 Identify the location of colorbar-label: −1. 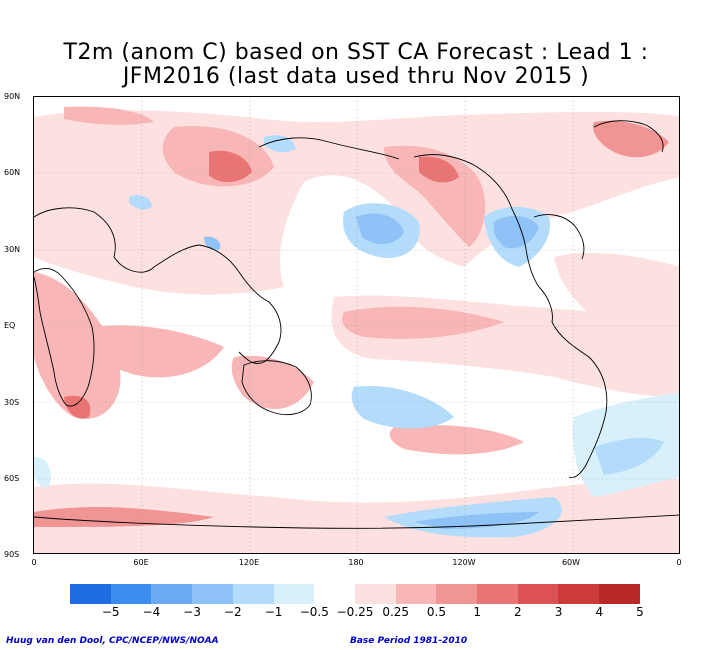
(273, 612).